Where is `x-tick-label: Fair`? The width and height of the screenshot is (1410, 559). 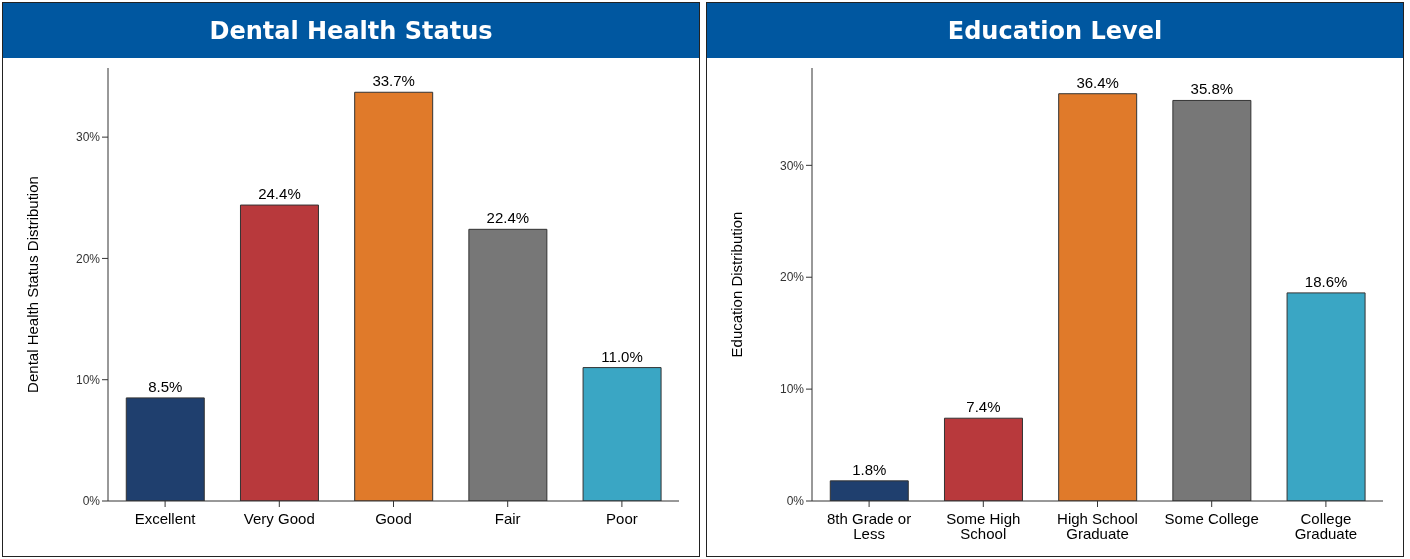
x-tick-label: Fair is located at coordinates (507, 518).